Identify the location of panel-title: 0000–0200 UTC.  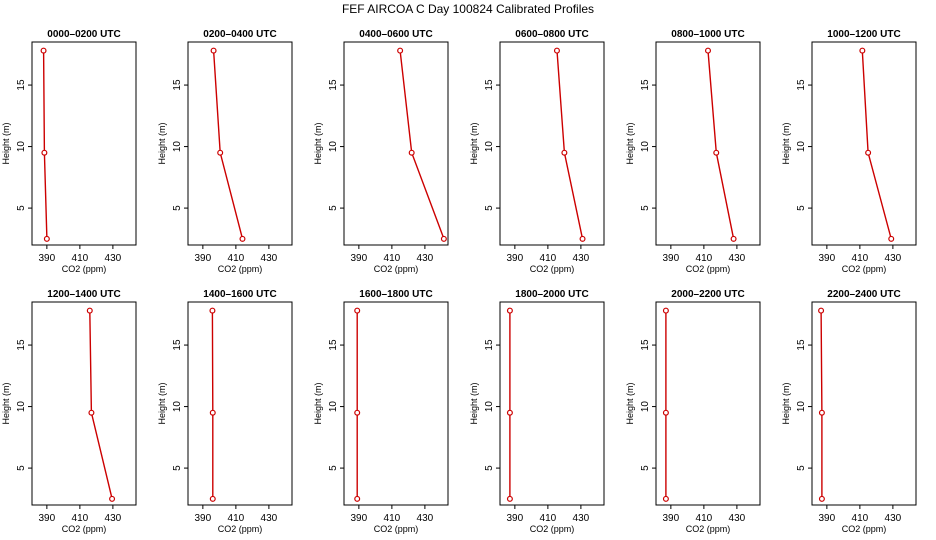
(83, 34).